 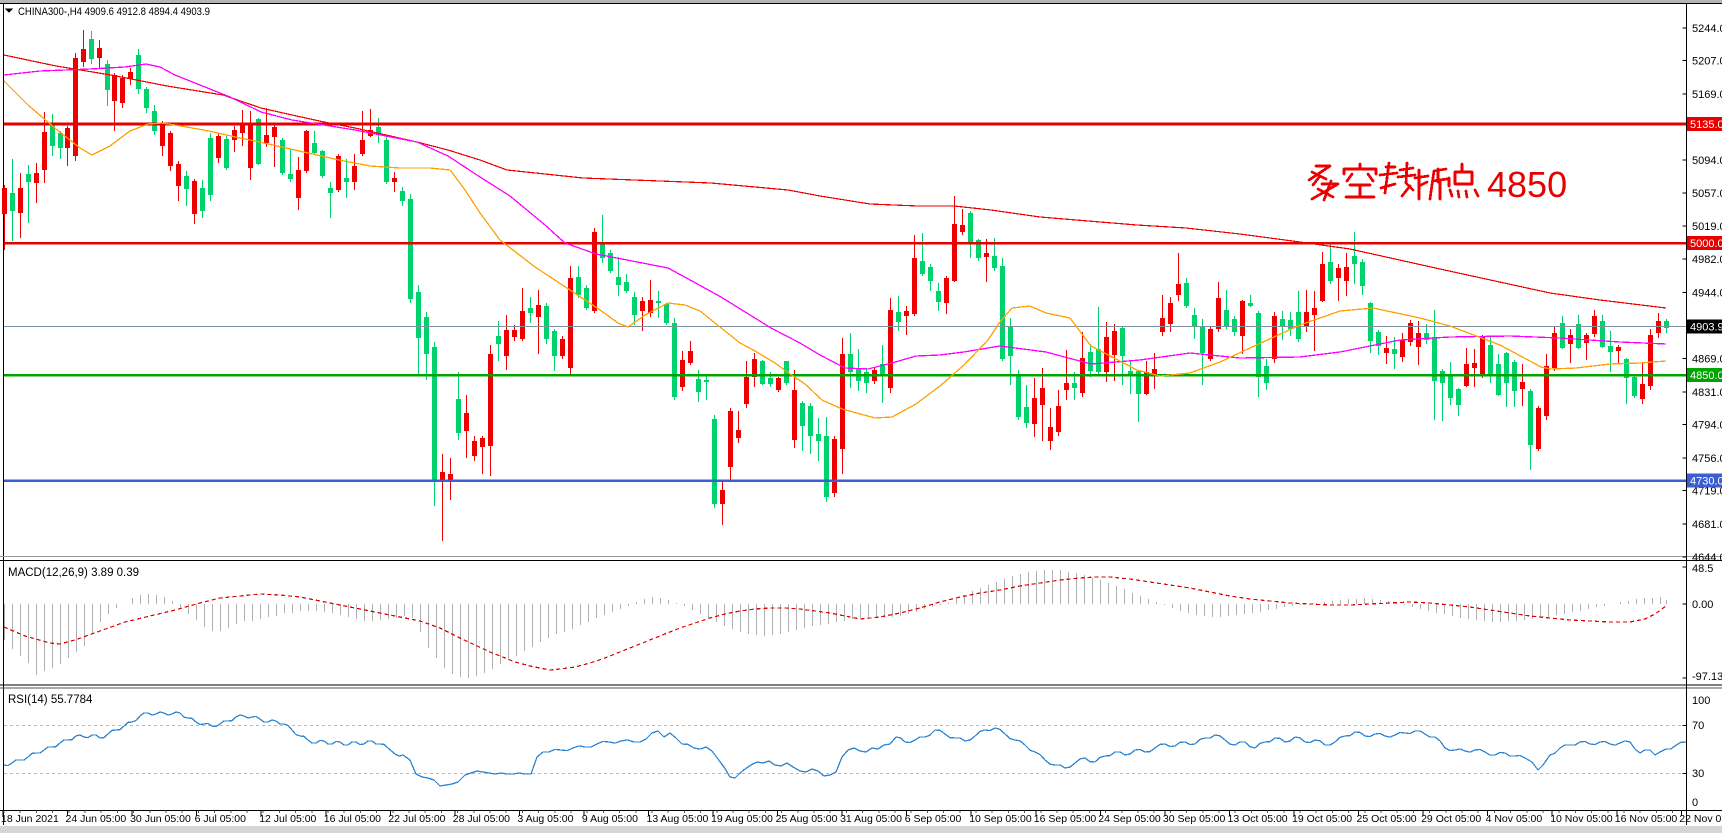 I want to click on svg-text: 5169.0, so click(x=1707, y=95).